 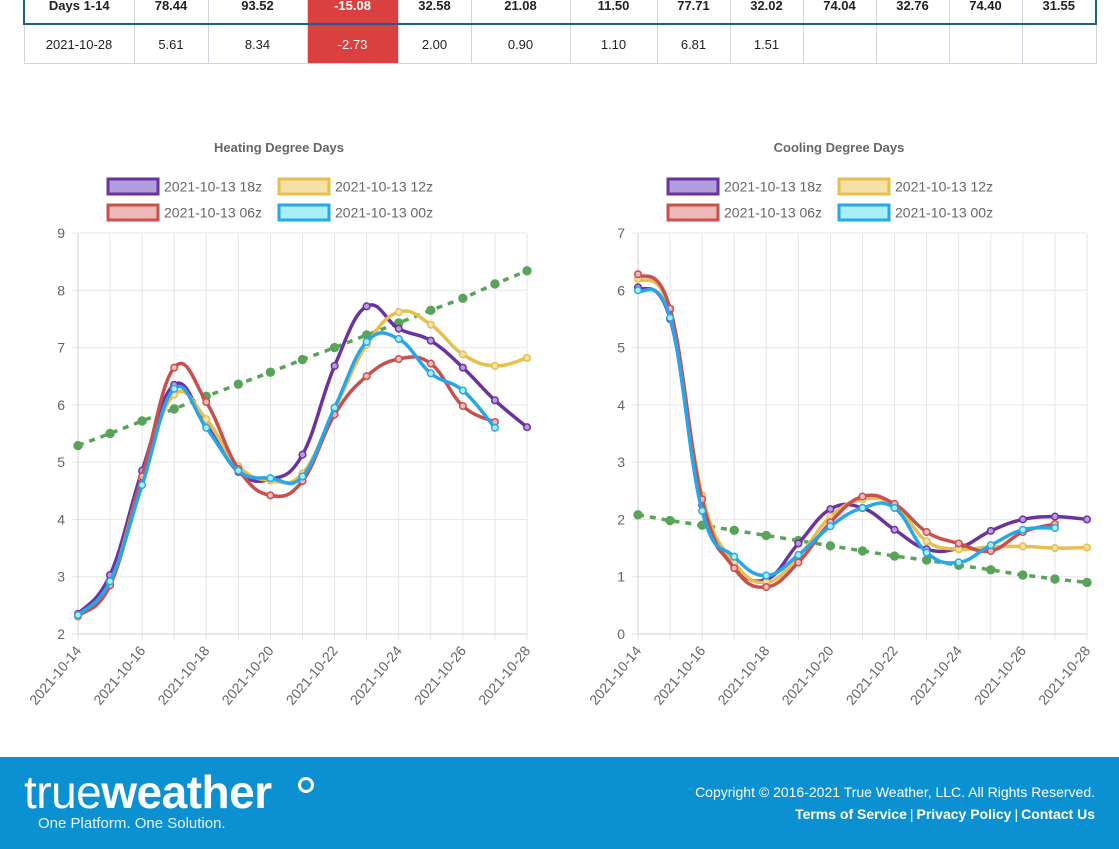 What do you see at coordinates (1058, 814) in the screenshot?
I see `contact-us-link: Contact Us` at bounding box center [1058, 814].